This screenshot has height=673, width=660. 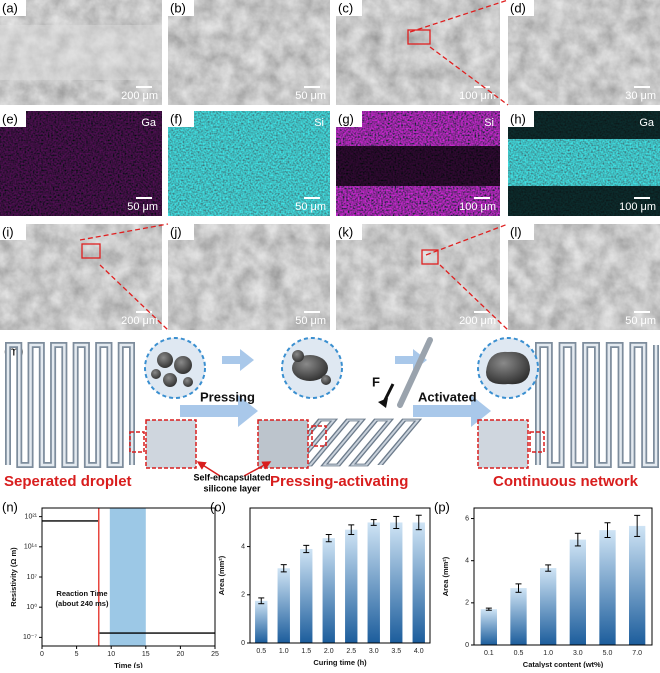 I want to click on electrode-right, so click(x=597, y=405).